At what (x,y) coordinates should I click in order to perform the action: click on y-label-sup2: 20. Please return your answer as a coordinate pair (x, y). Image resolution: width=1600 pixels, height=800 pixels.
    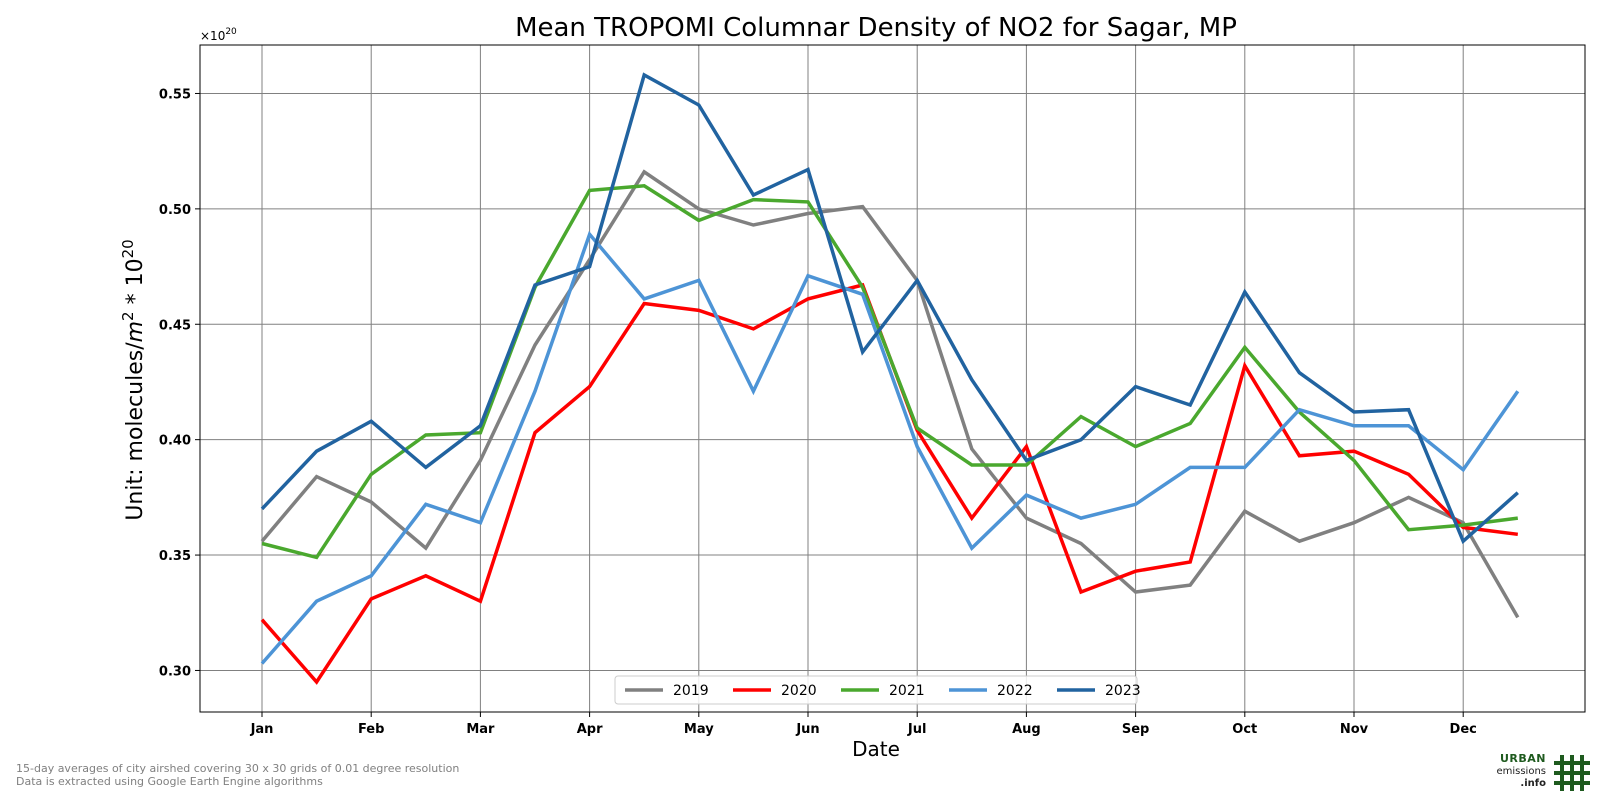
    Looking at the image, I should click on (128, 248).